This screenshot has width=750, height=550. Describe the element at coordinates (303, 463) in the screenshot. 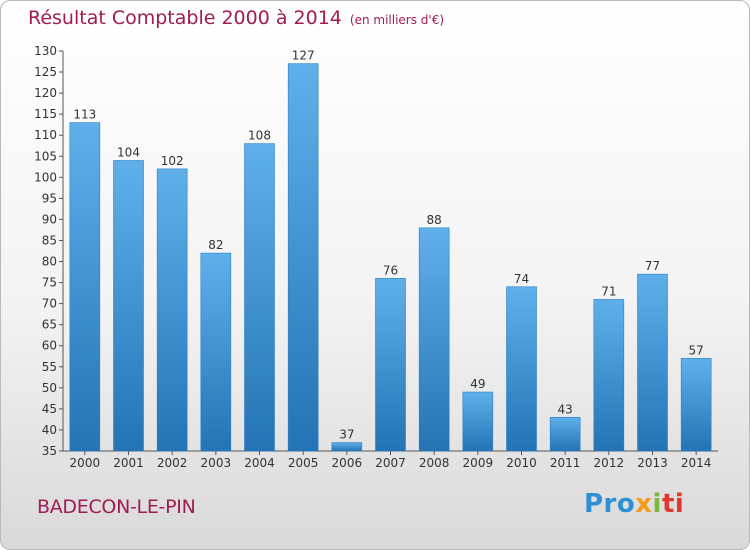

I see `x-tick-label: 2005` at that location.